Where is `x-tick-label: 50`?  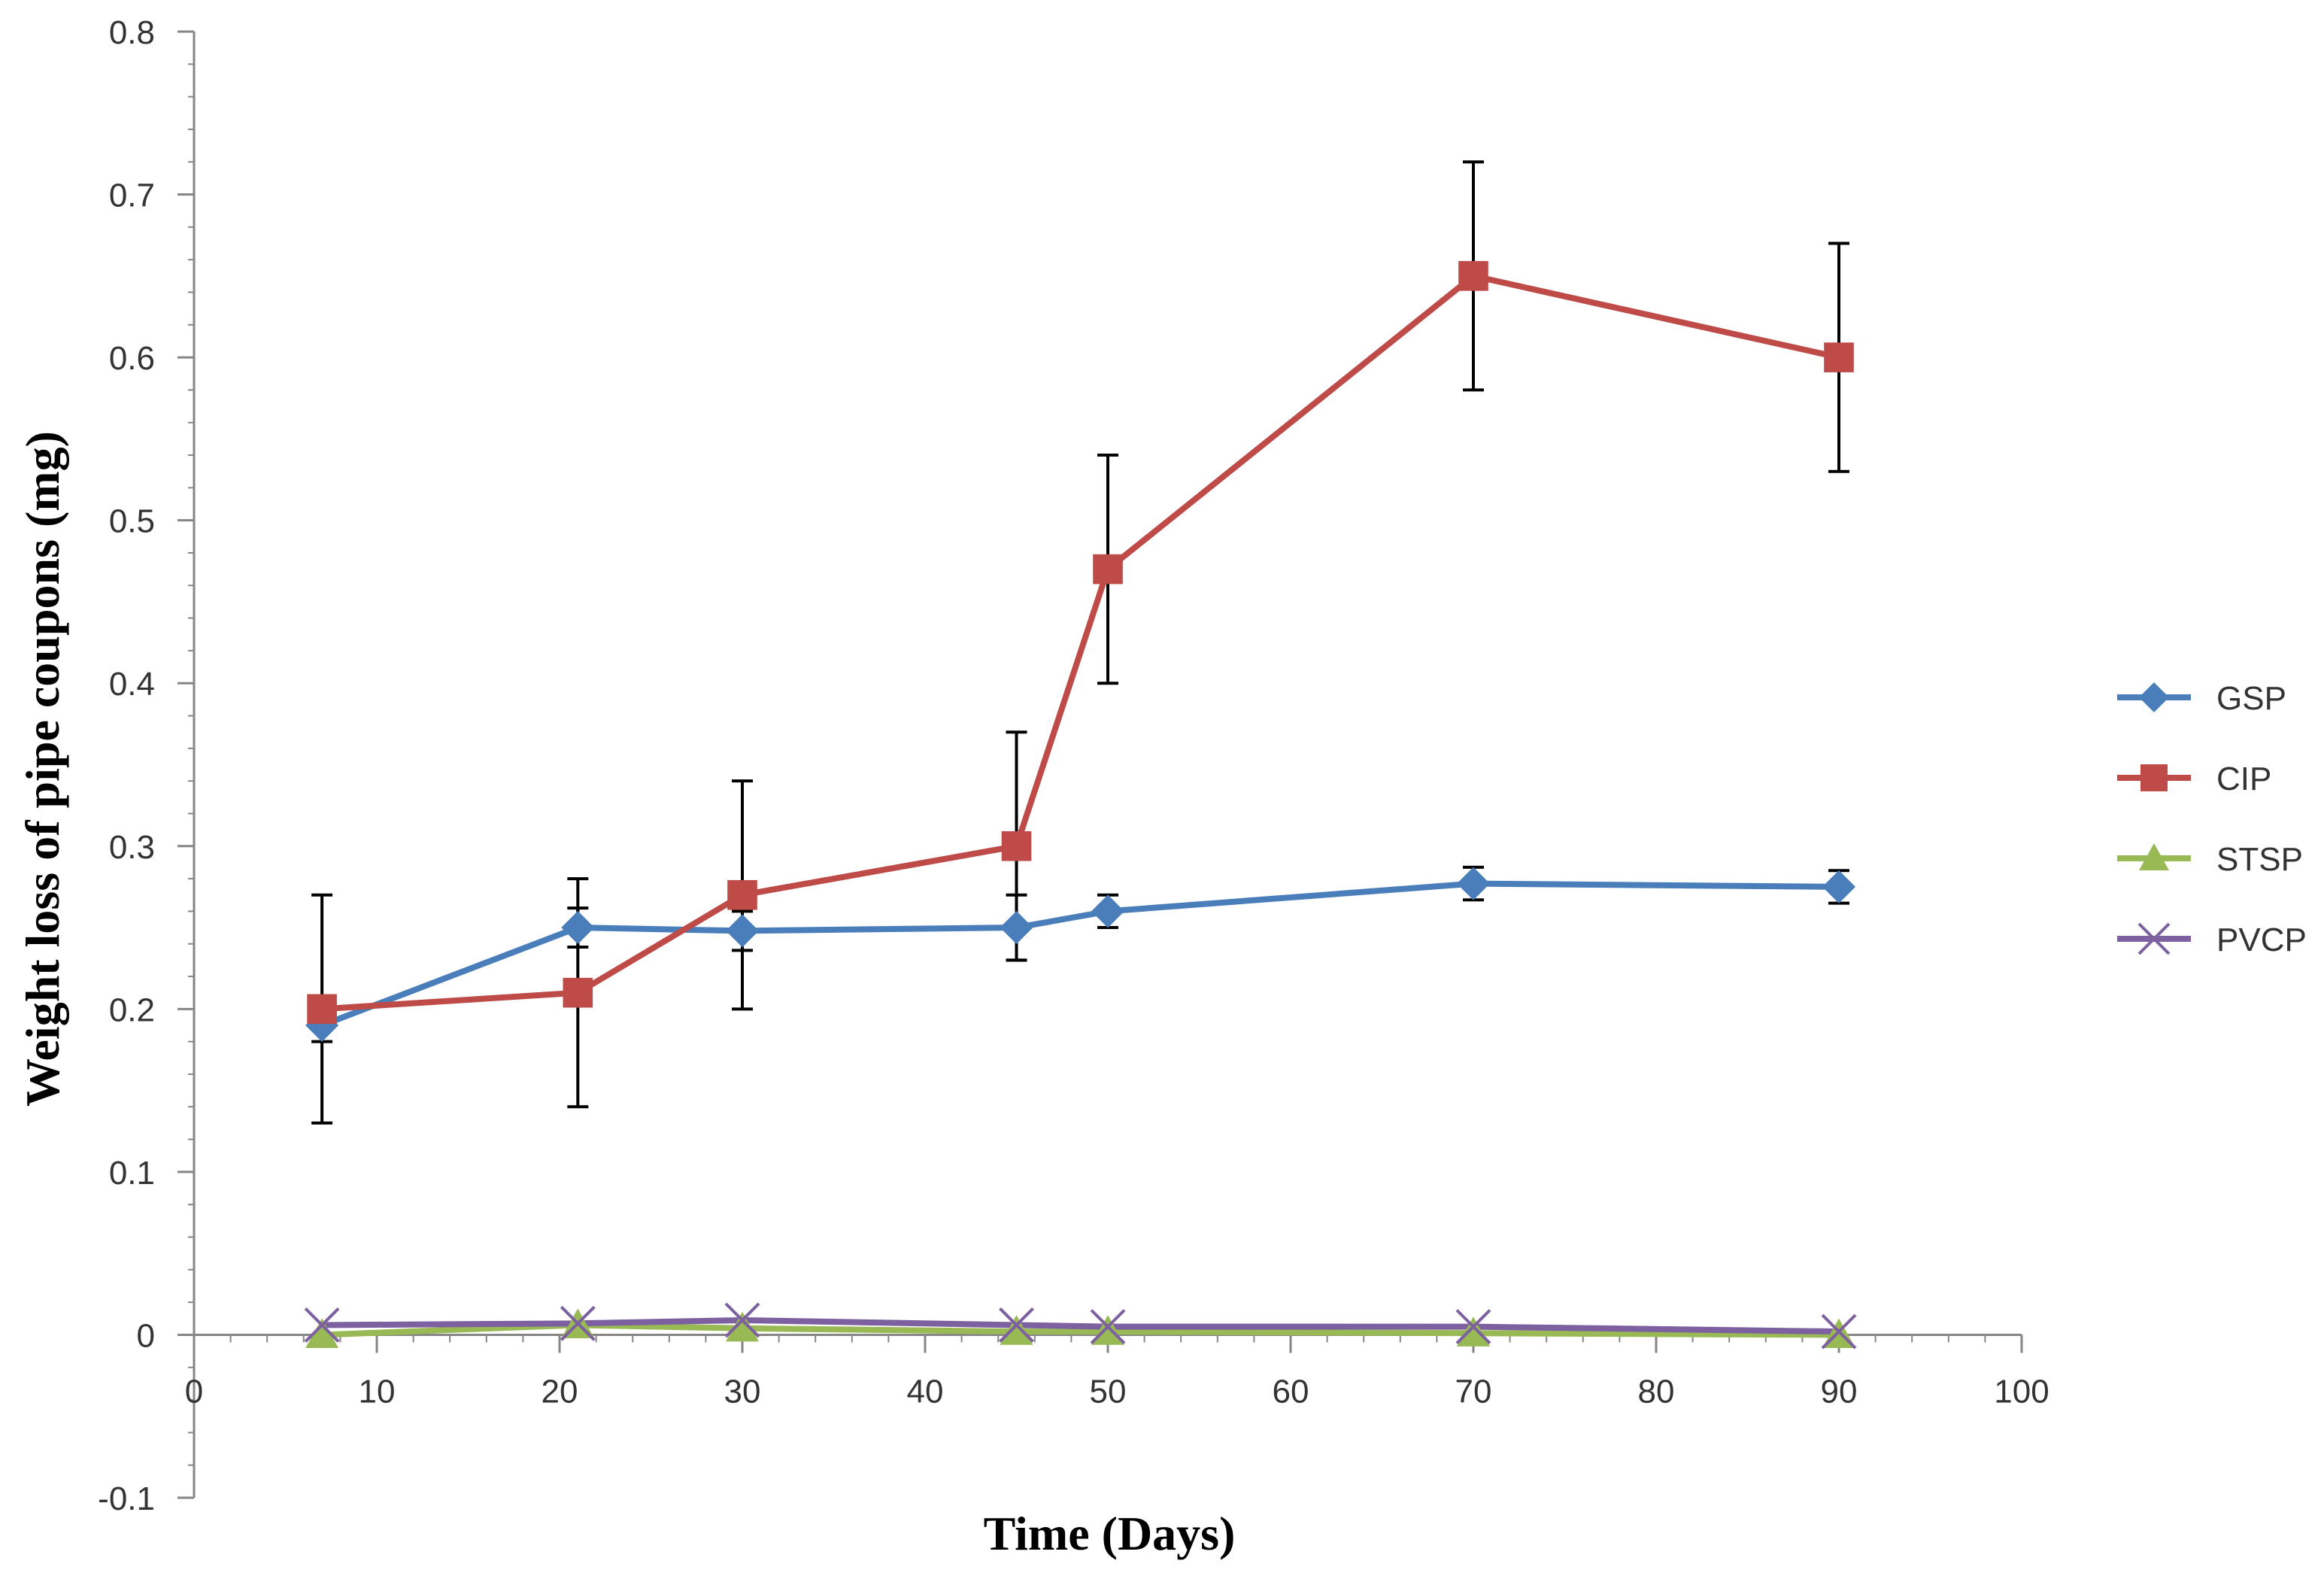
x-tick-label: 50 is located at coordinates (1108, 1391).